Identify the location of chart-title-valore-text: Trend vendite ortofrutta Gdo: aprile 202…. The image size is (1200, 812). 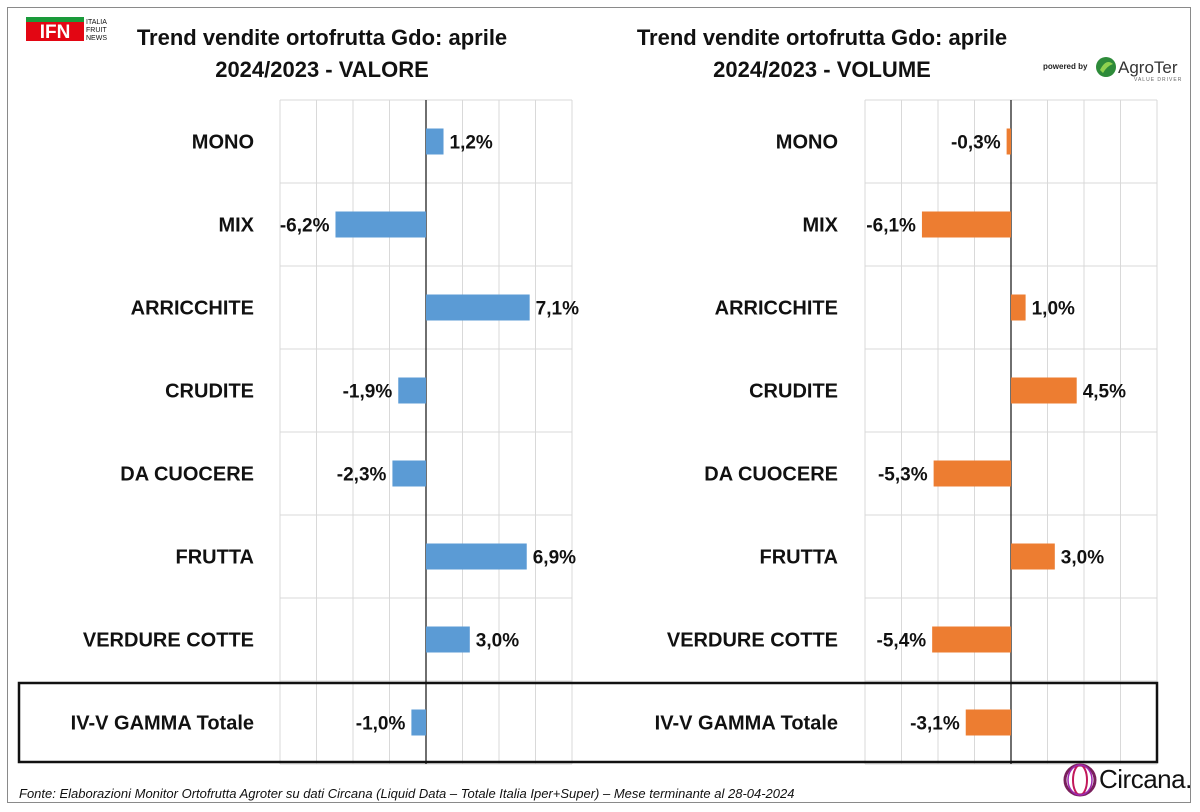
(322, 53).